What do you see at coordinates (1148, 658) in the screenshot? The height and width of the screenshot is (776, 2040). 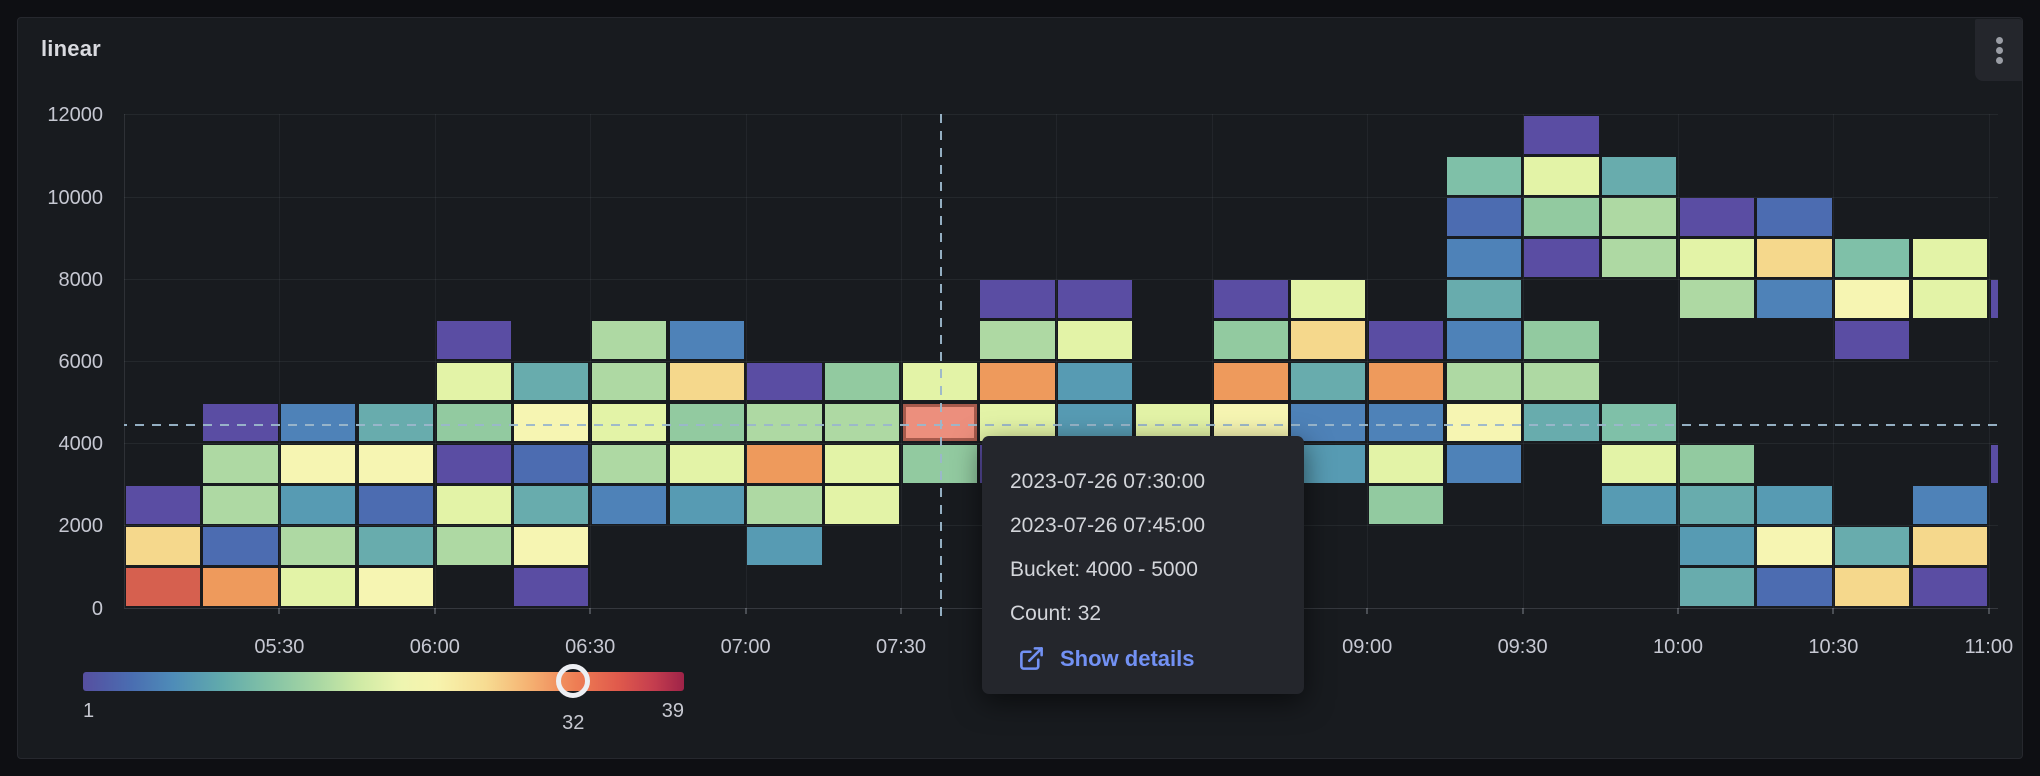 I see `show-details-link: Show details` at bounding box center [1148, 658].